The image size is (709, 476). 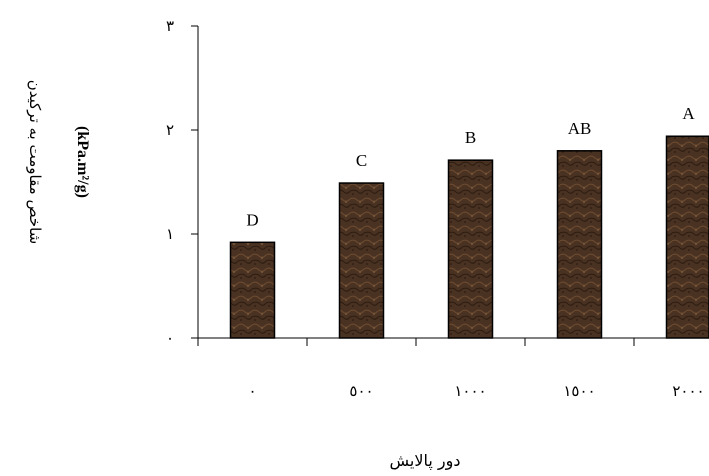 What do you see at coordinates (470, 137) in the screenshot?
I see `group-letter: B` at bounding box center [470, 137].